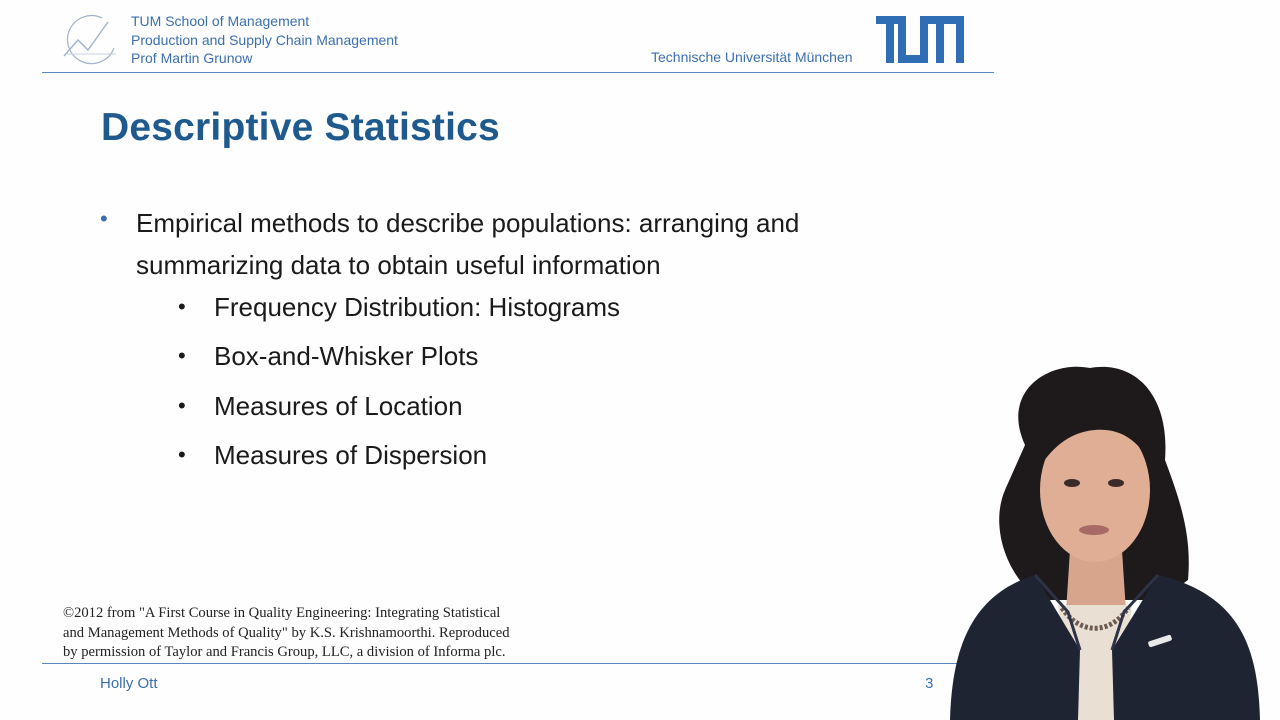  What do you see at coordinates (351, 454) in the screenshot?
I see `sub-bullet-text: Measures of Dispersion` at bounding box center [351, 454].